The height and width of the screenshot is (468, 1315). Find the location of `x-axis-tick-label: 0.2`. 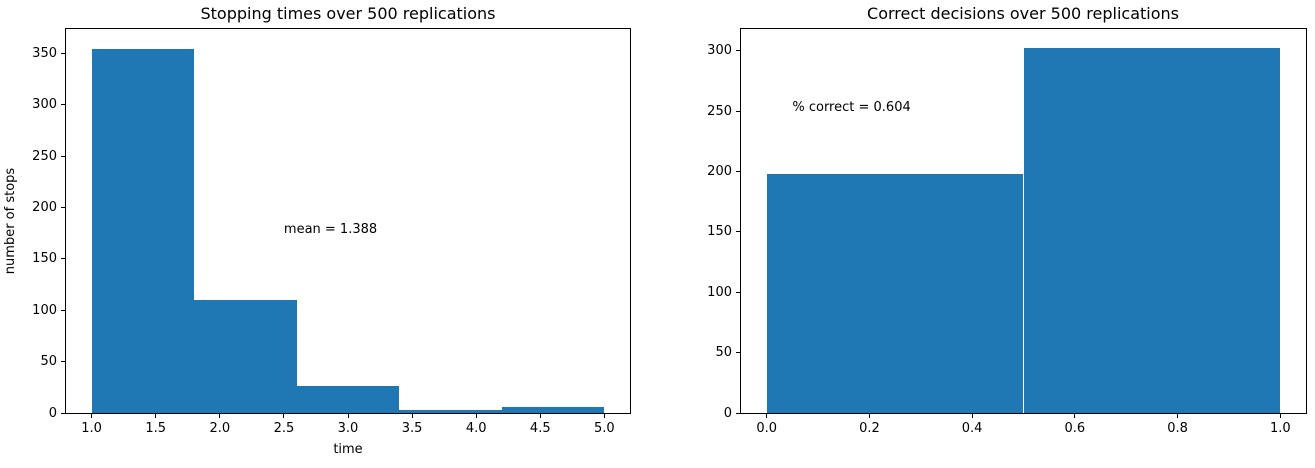

x-axis-tick-label: 0.2 is located at coordinates (869, 428).